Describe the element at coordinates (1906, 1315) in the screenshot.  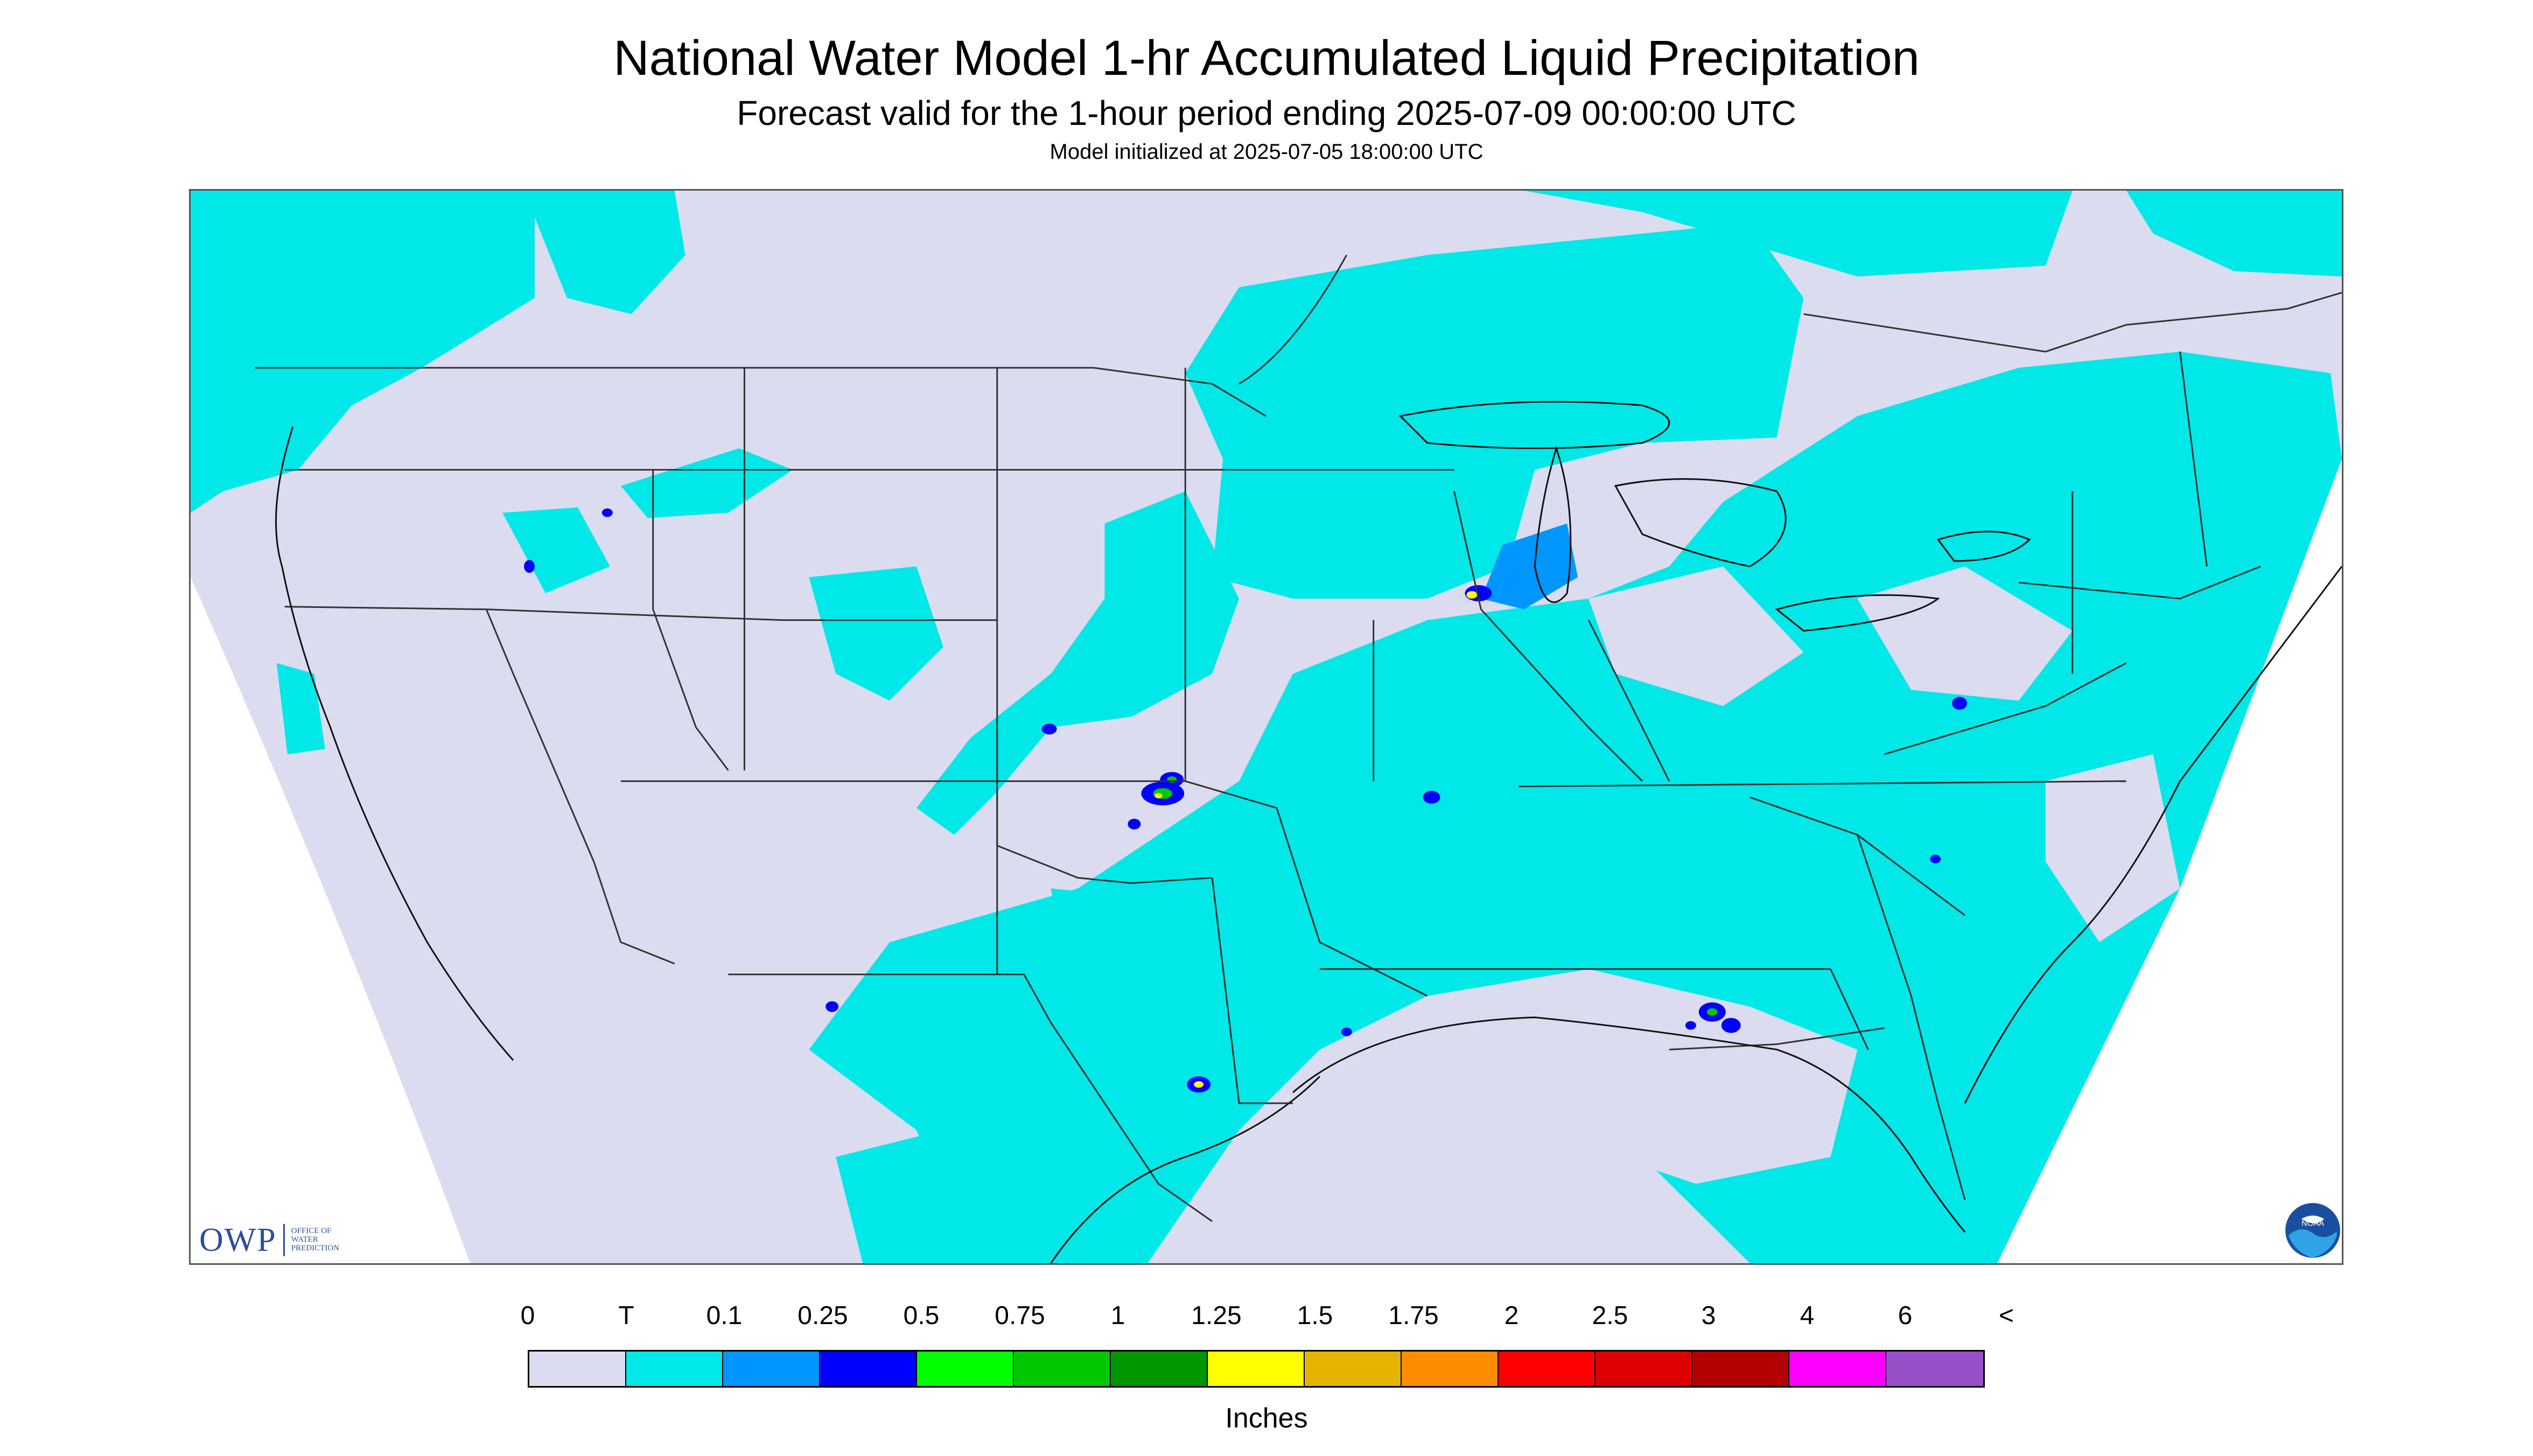
I see `legend-label: 6` at that location.